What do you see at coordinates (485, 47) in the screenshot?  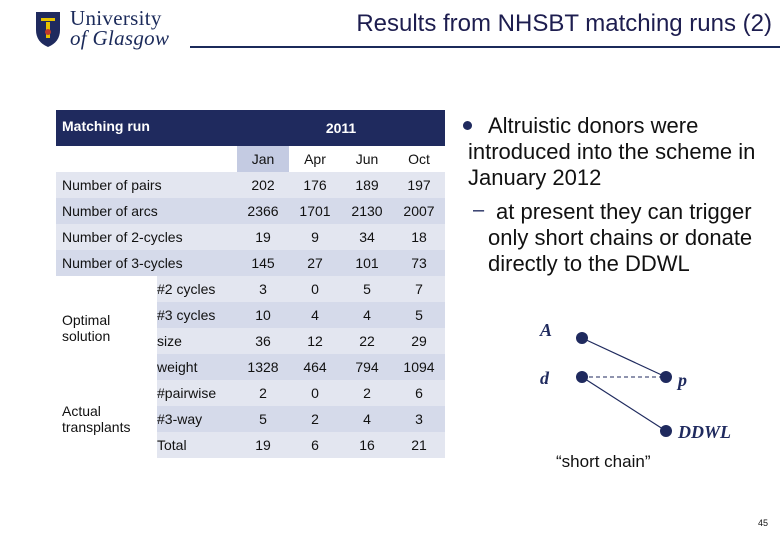 I see `title-rule` at bounding box center [485, 47].